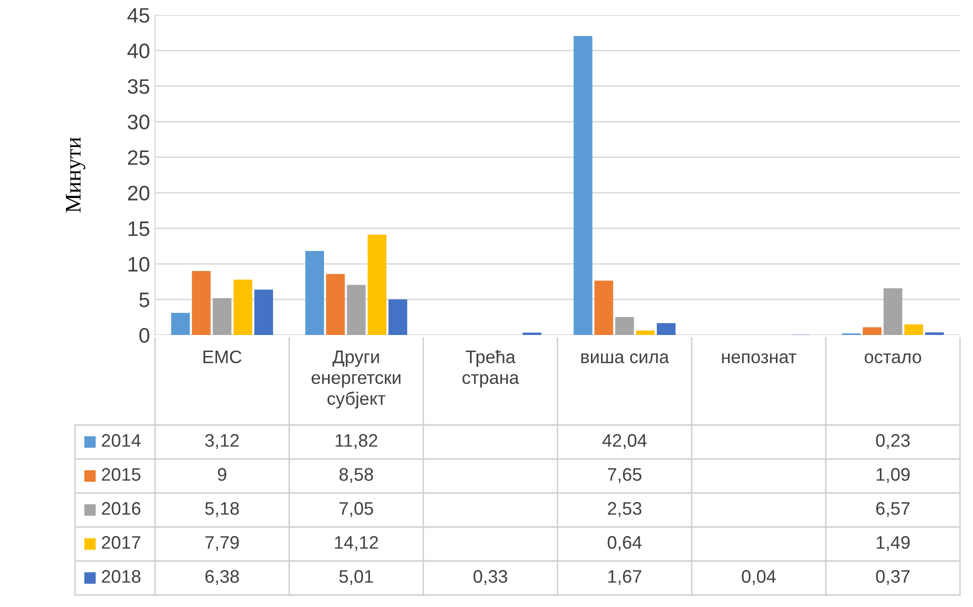 This screenshot has width=973, height=607. Describe the element at coordinates (222, 577) in the screenshot. I see `data-label: 6,38` at that location.